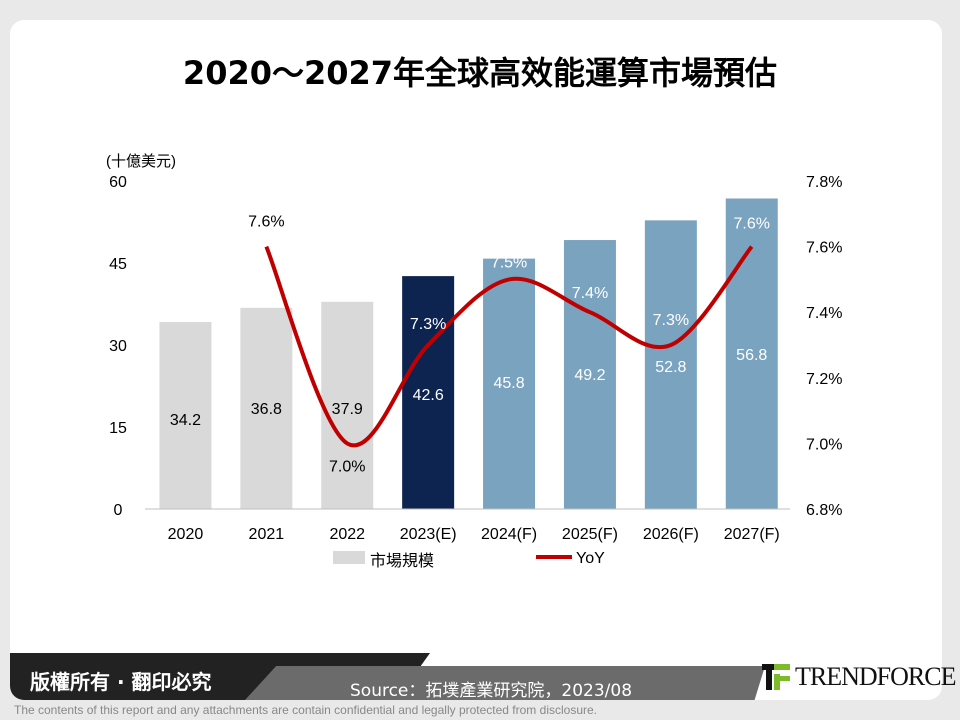  What do you see at coordinates (186, 534) in the screenshot?
I see `x-tick-label: 2020` at bounding box center [186, 534].